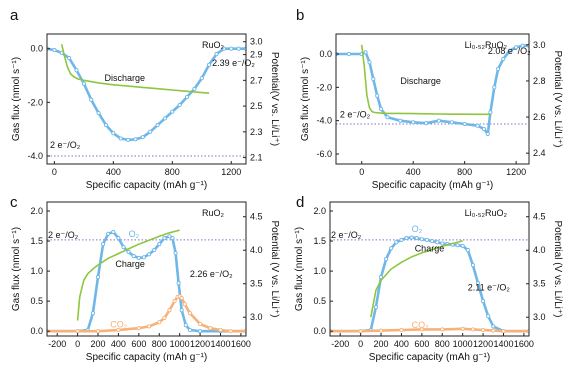  I want to click on plot-frame, so click(146, 269).